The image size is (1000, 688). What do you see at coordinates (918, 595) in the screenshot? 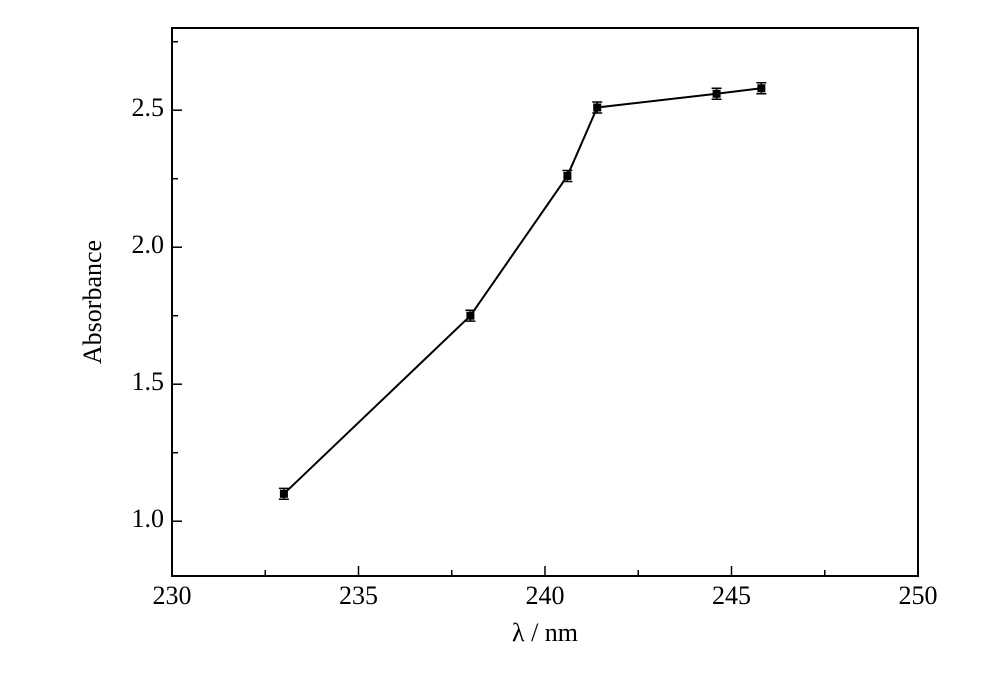
I see `x-tick-label: 250` at bounding box center [918, 595].